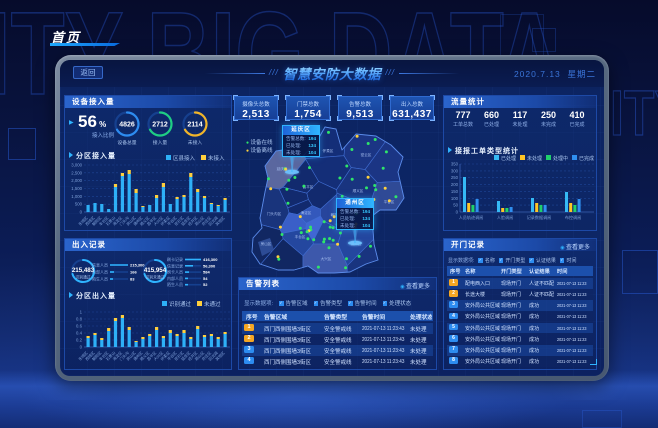 Image resolution: width=658 pixels, height=428 pixels. I want to click on svg-text: 416,300, so click(210, 259).